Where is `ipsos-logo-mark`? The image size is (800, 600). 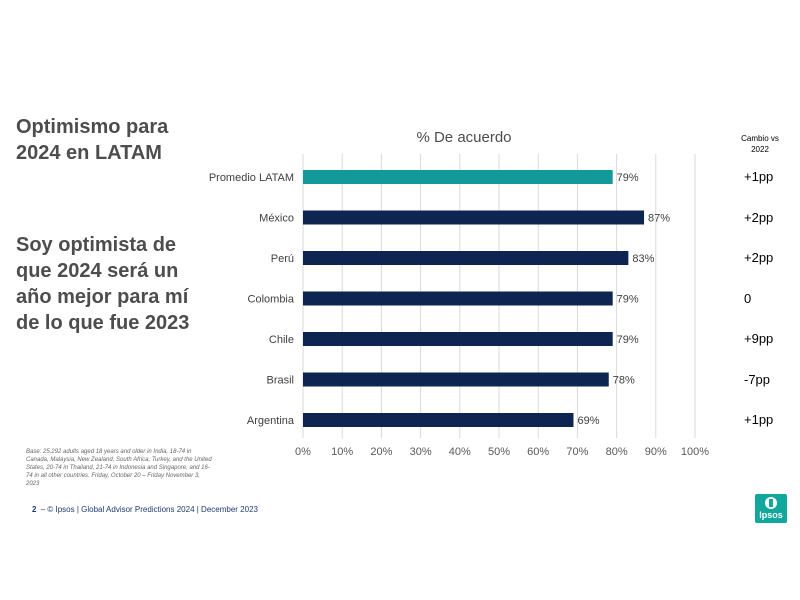 ipsos-logo-mark is located at coordinates (771, 503).